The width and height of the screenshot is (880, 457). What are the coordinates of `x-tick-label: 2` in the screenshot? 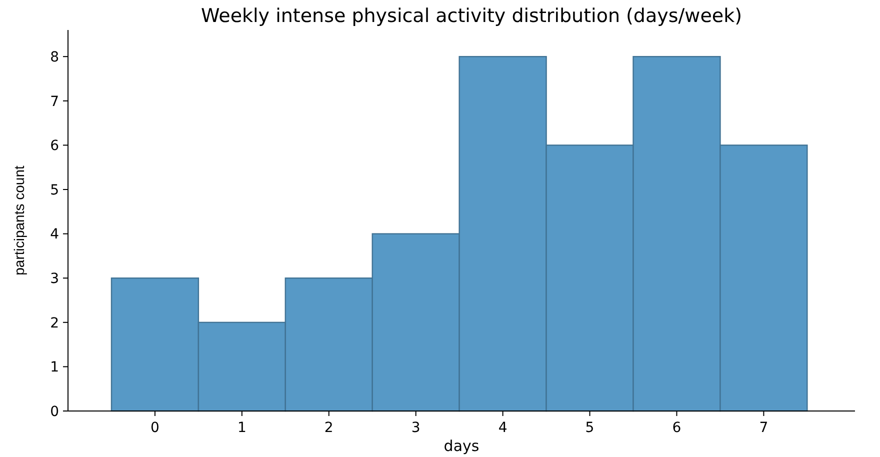 It's located at (329, 428).